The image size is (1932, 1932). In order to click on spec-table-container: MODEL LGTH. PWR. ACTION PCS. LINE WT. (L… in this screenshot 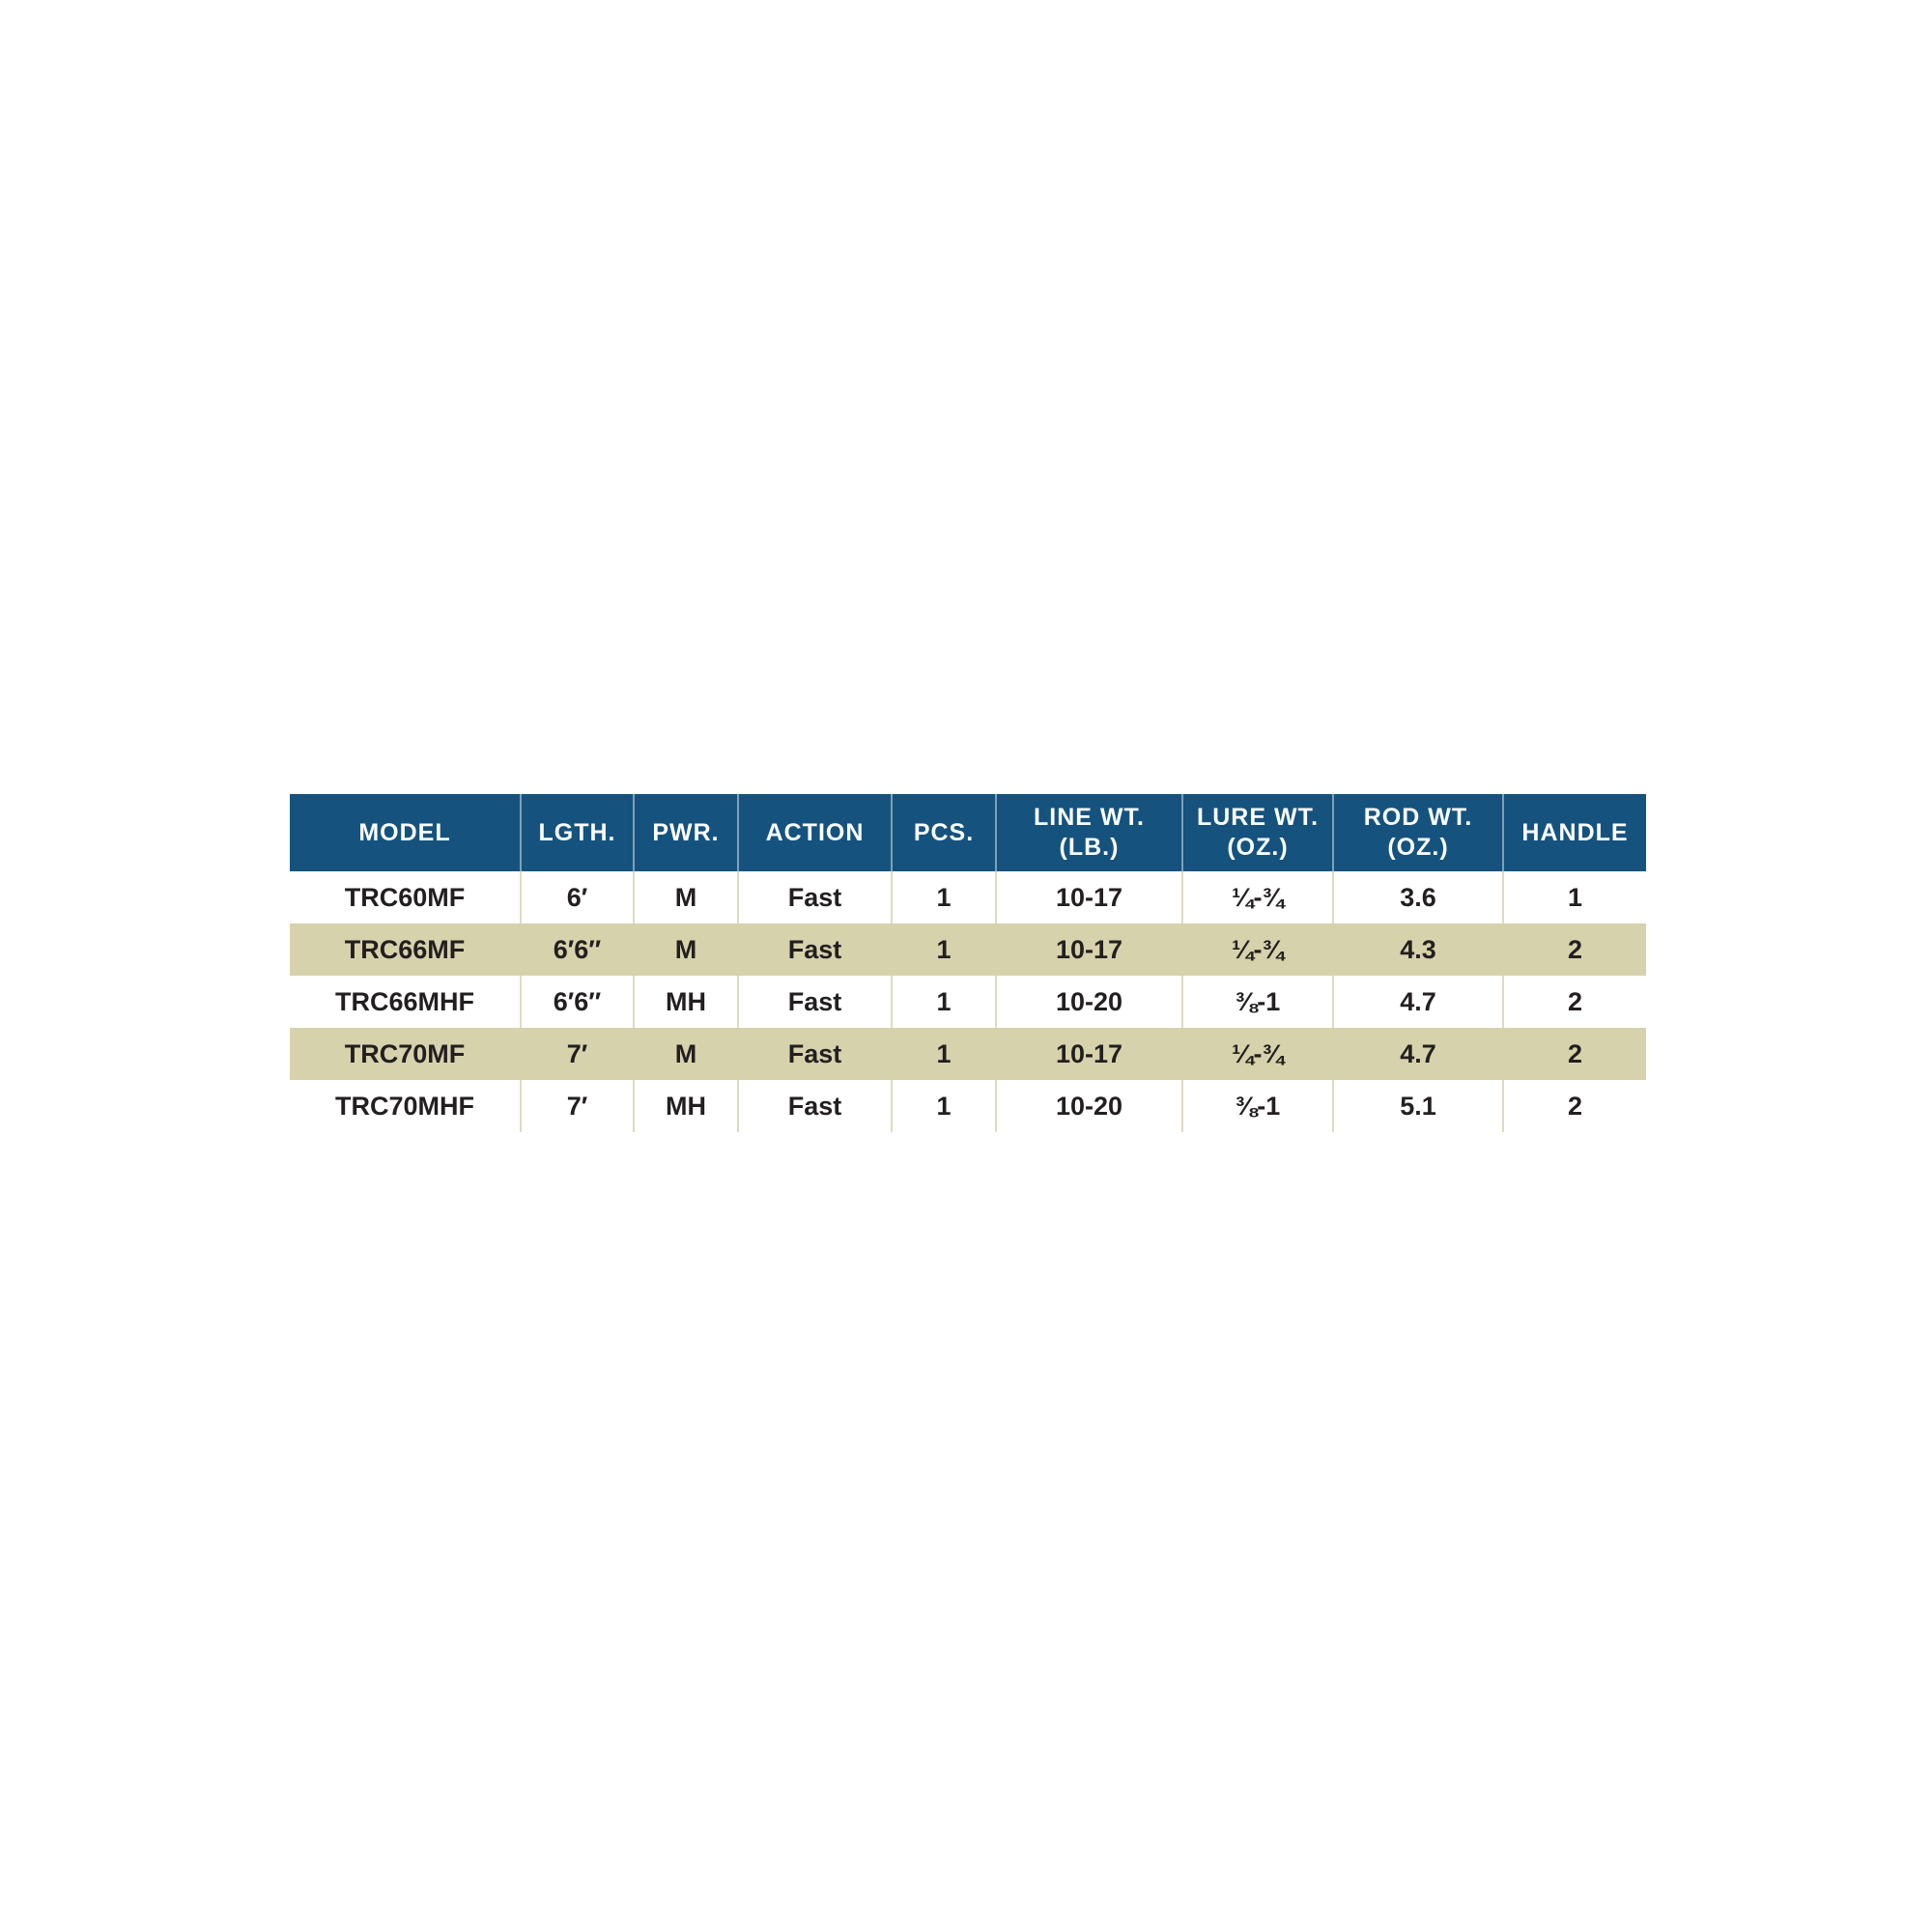, I will do `click(968, 963)`.